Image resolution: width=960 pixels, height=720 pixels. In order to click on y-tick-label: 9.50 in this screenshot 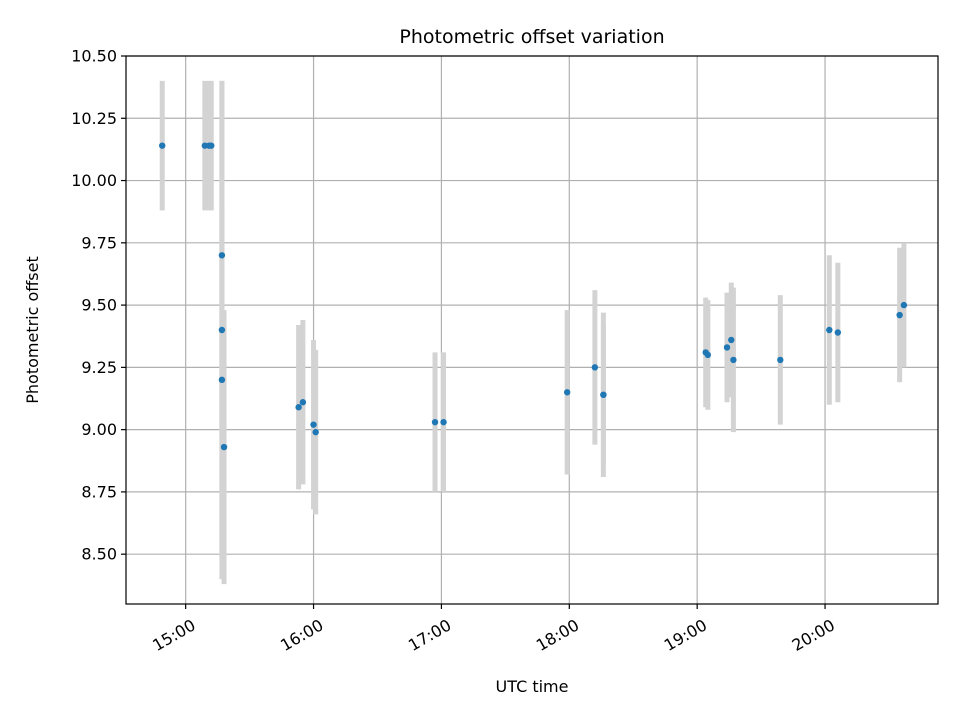, I will do `click(99, 305)`.